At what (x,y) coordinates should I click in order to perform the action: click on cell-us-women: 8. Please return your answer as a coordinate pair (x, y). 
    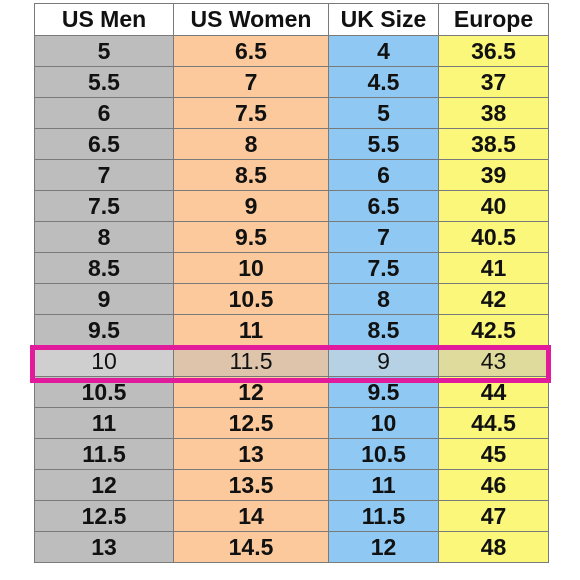
    Looking at the image, I should click on (251, 144).